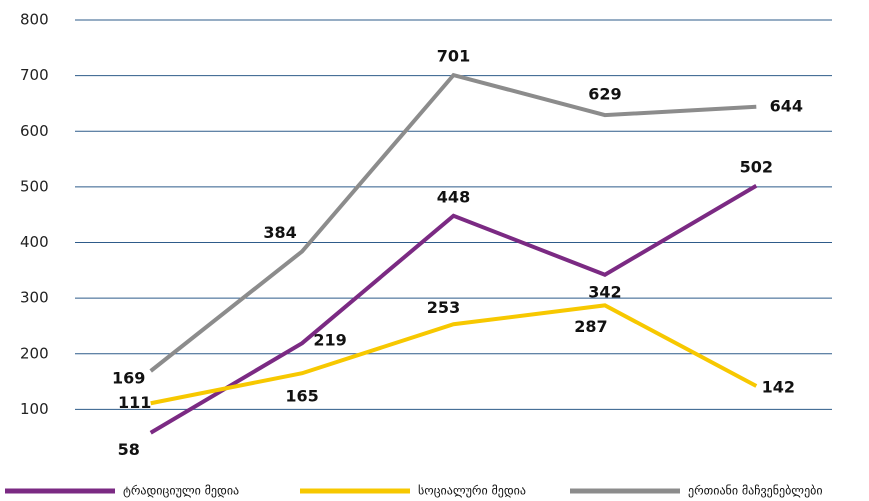 The width and height of the screenshot is (869, 501). Describe the element at coordinates (604, 94) in the screenshot. I see `data-label: 629` at that location.